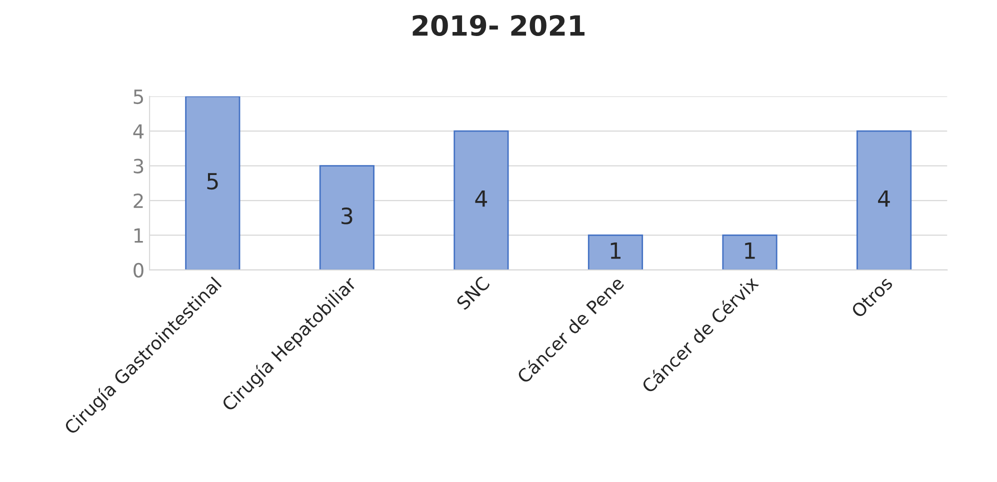  What do you see at coordinates (138, 97) in the screenshot?
I see `y-tick-label: 5` at bounding box center [138, 97].